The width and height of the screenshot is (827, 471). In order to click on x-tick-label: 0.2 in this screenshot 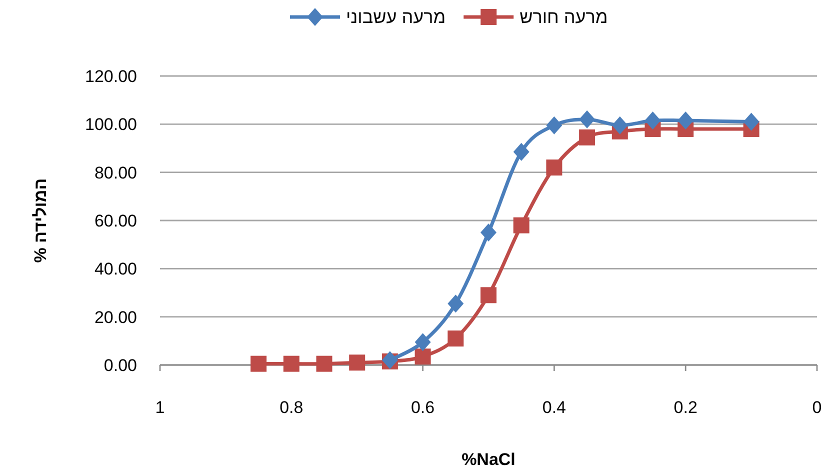, I will do `click(686, 407)`.